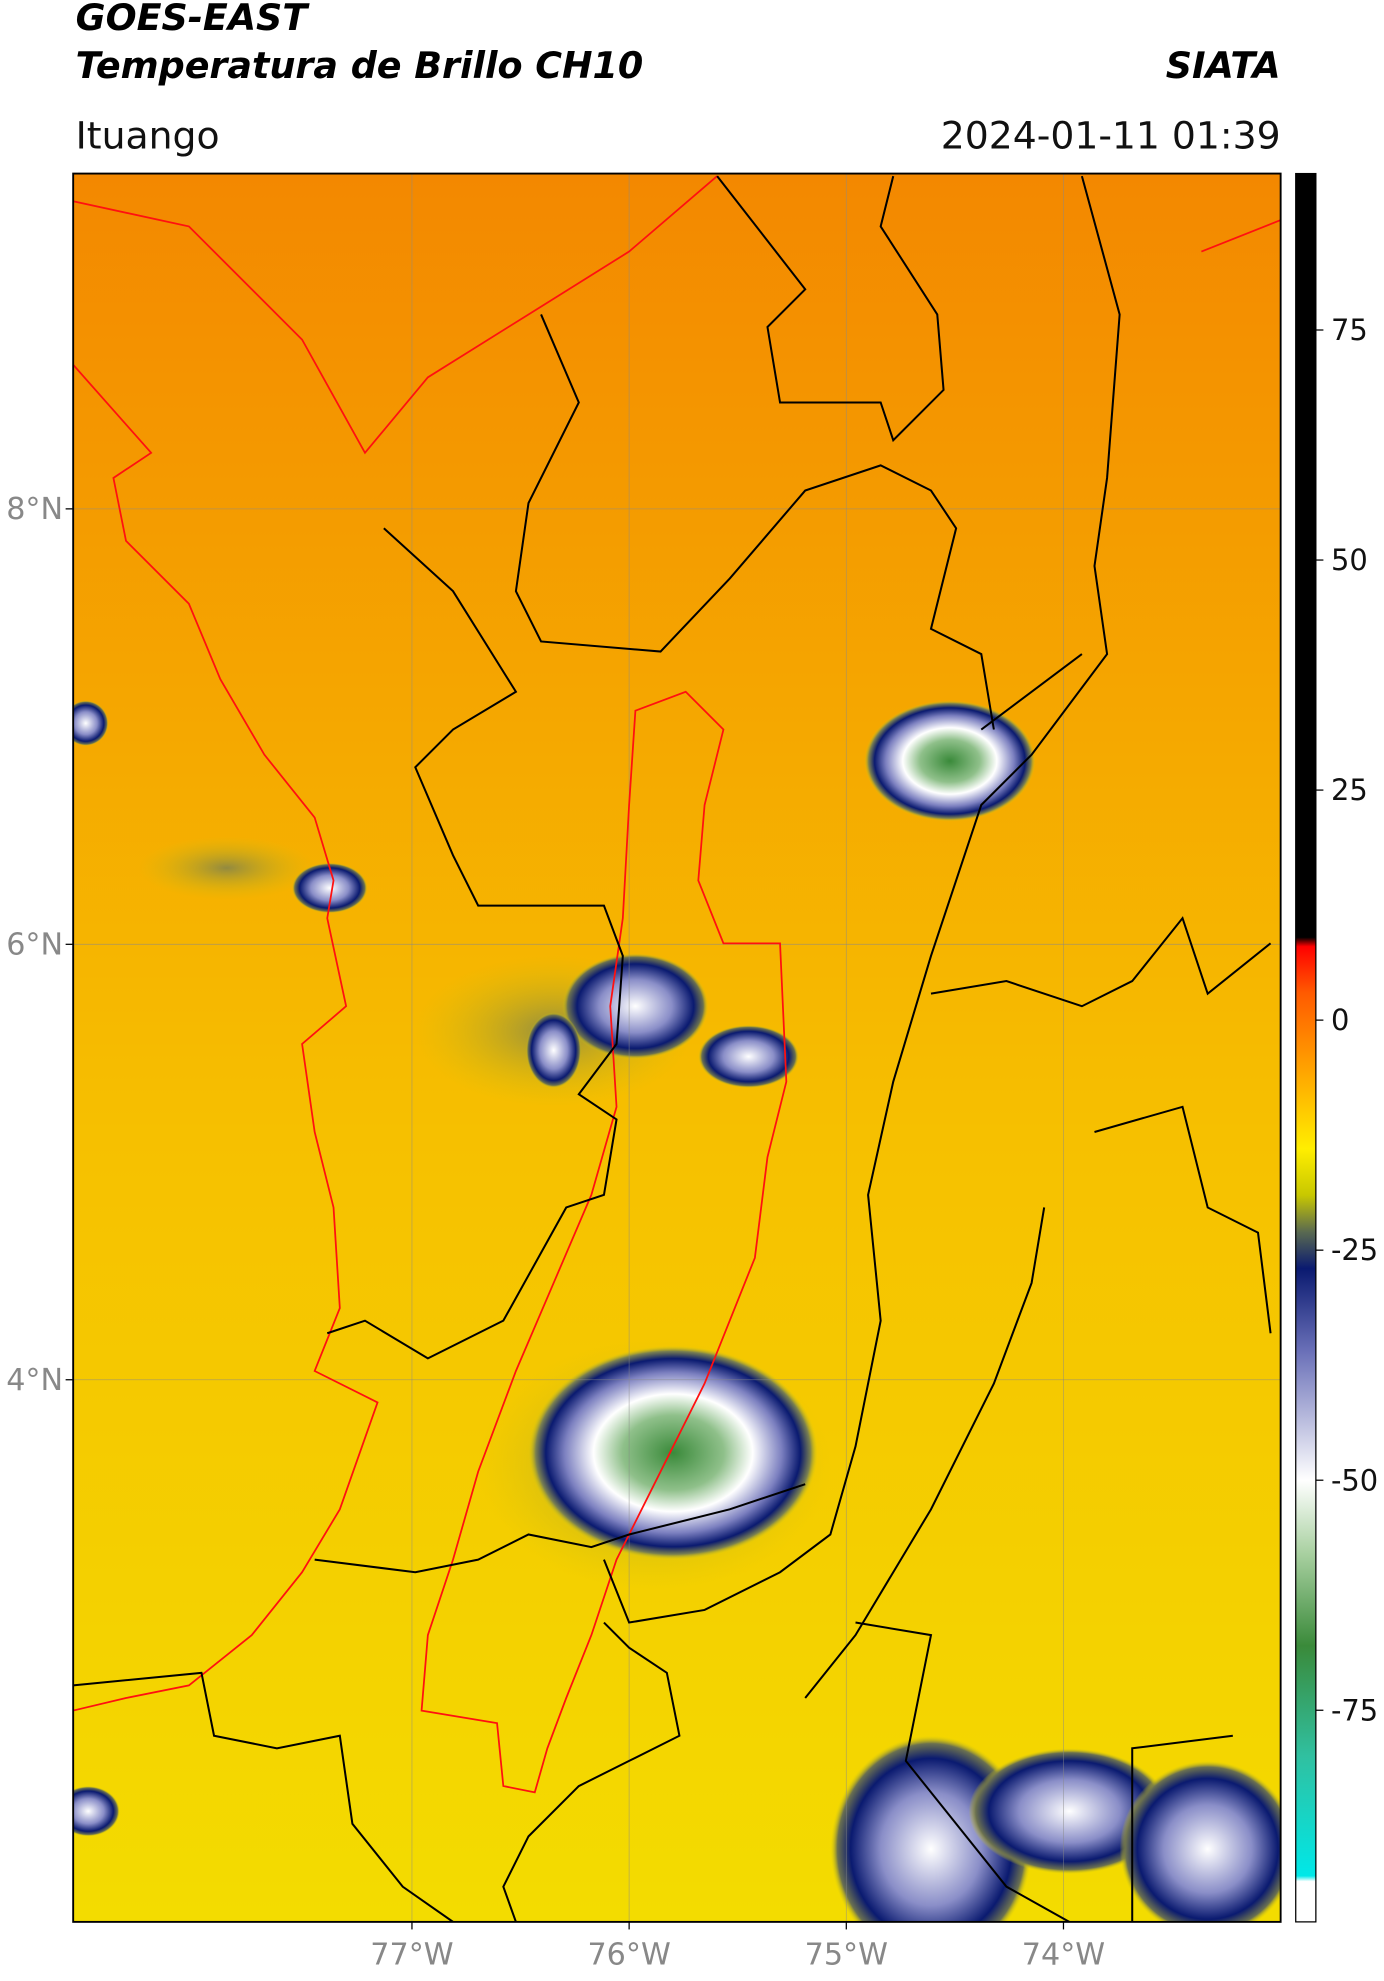 The width and height of the screenshot is (1384, 1981). I want to click on colorbar-tick-label: -50, so click(1354, 1480).